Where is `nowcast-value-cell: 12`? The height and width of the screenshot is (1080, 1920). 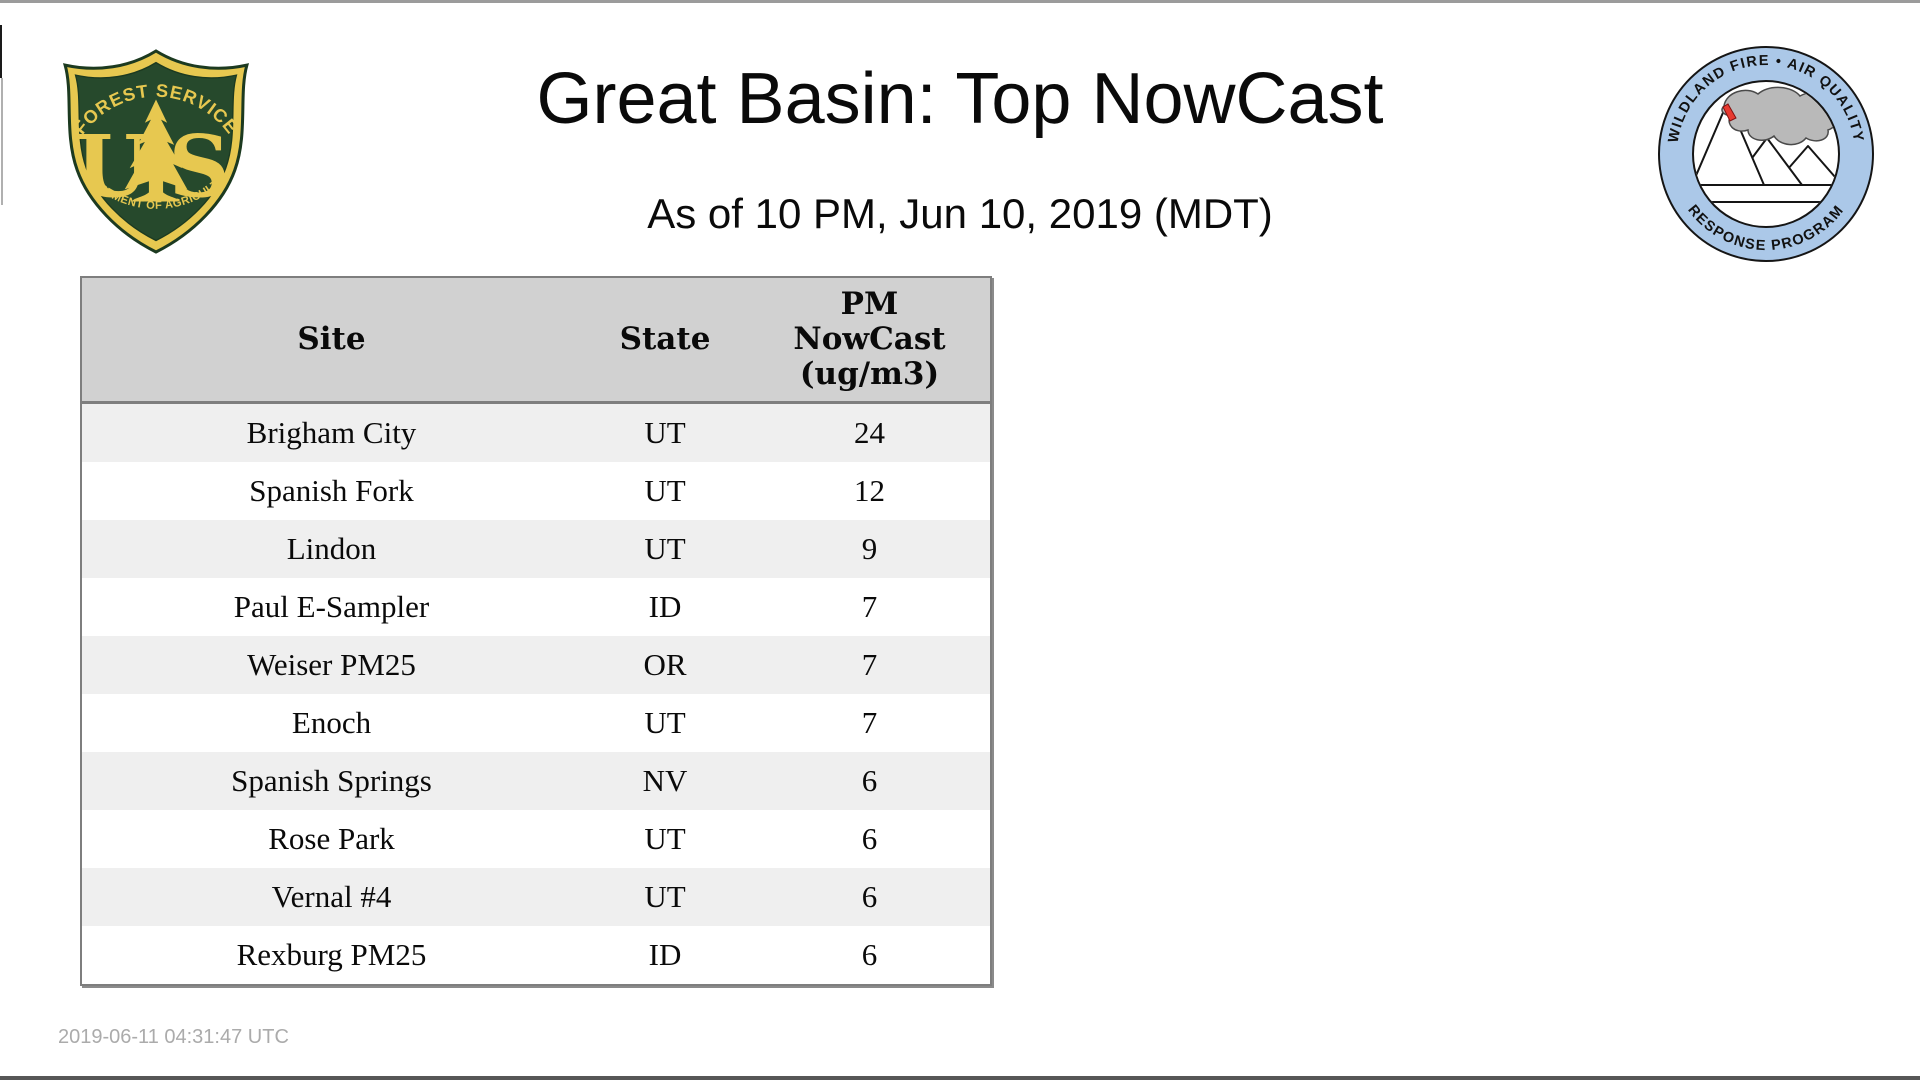
nowcast-value-cell: 12 is located at coordinates (869, 490).